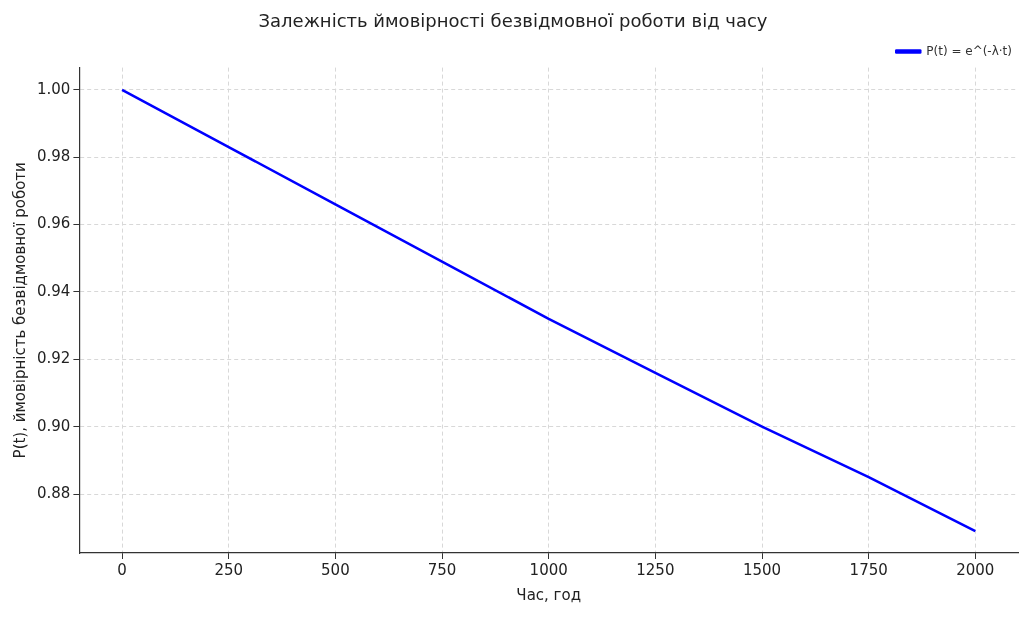 This screenshot has width=1028, height=617. What do you see at coordinates (53, 88) in the screenshot?
I see `y-tick-label: 1.00` at bounding box center [53, 88].